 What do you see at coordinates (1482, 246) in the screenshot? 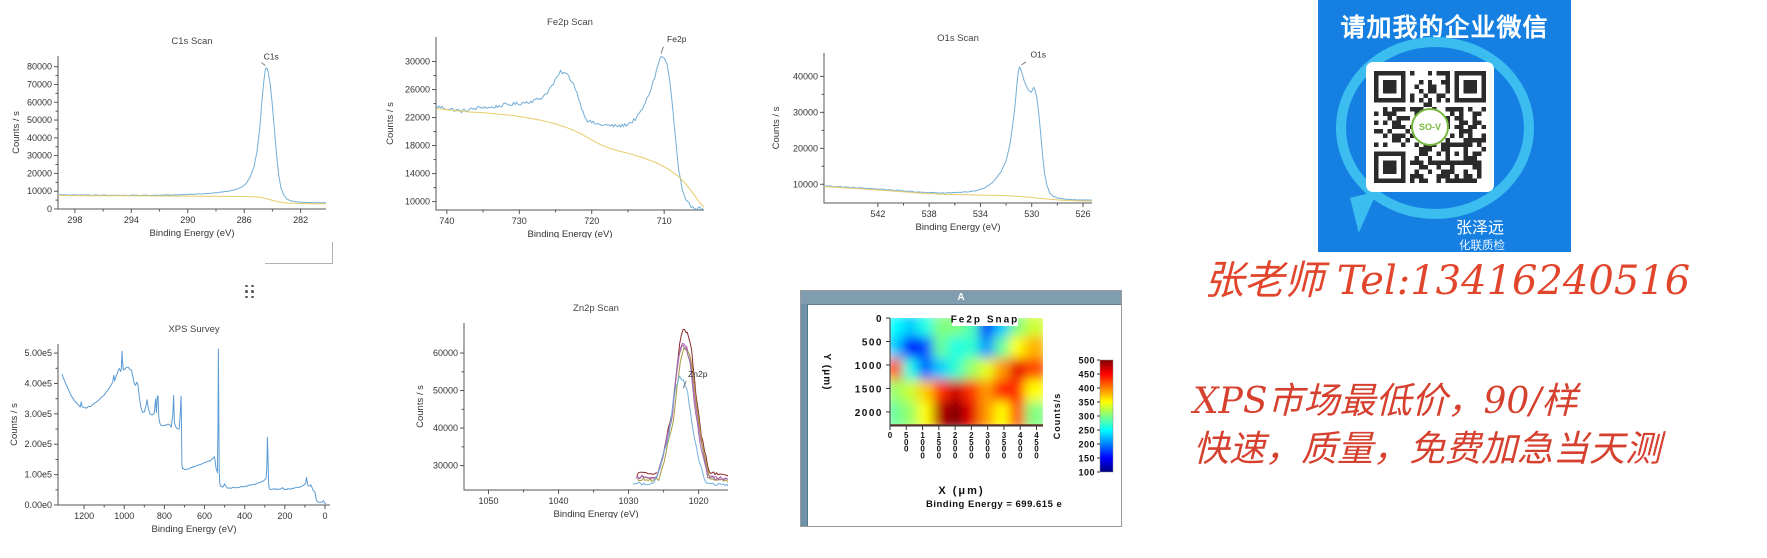
I see `wechat-contact-org: 化联质检` at bounding box center [1482, 246].